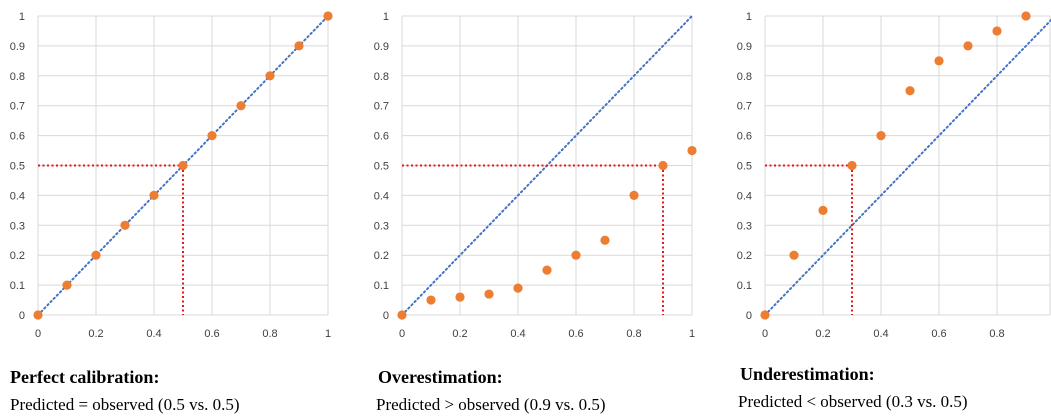  Describe the element at coordinates (807, 374) in the screenshot. I see `caption-title-underestimation: Underestimation:` at that location.